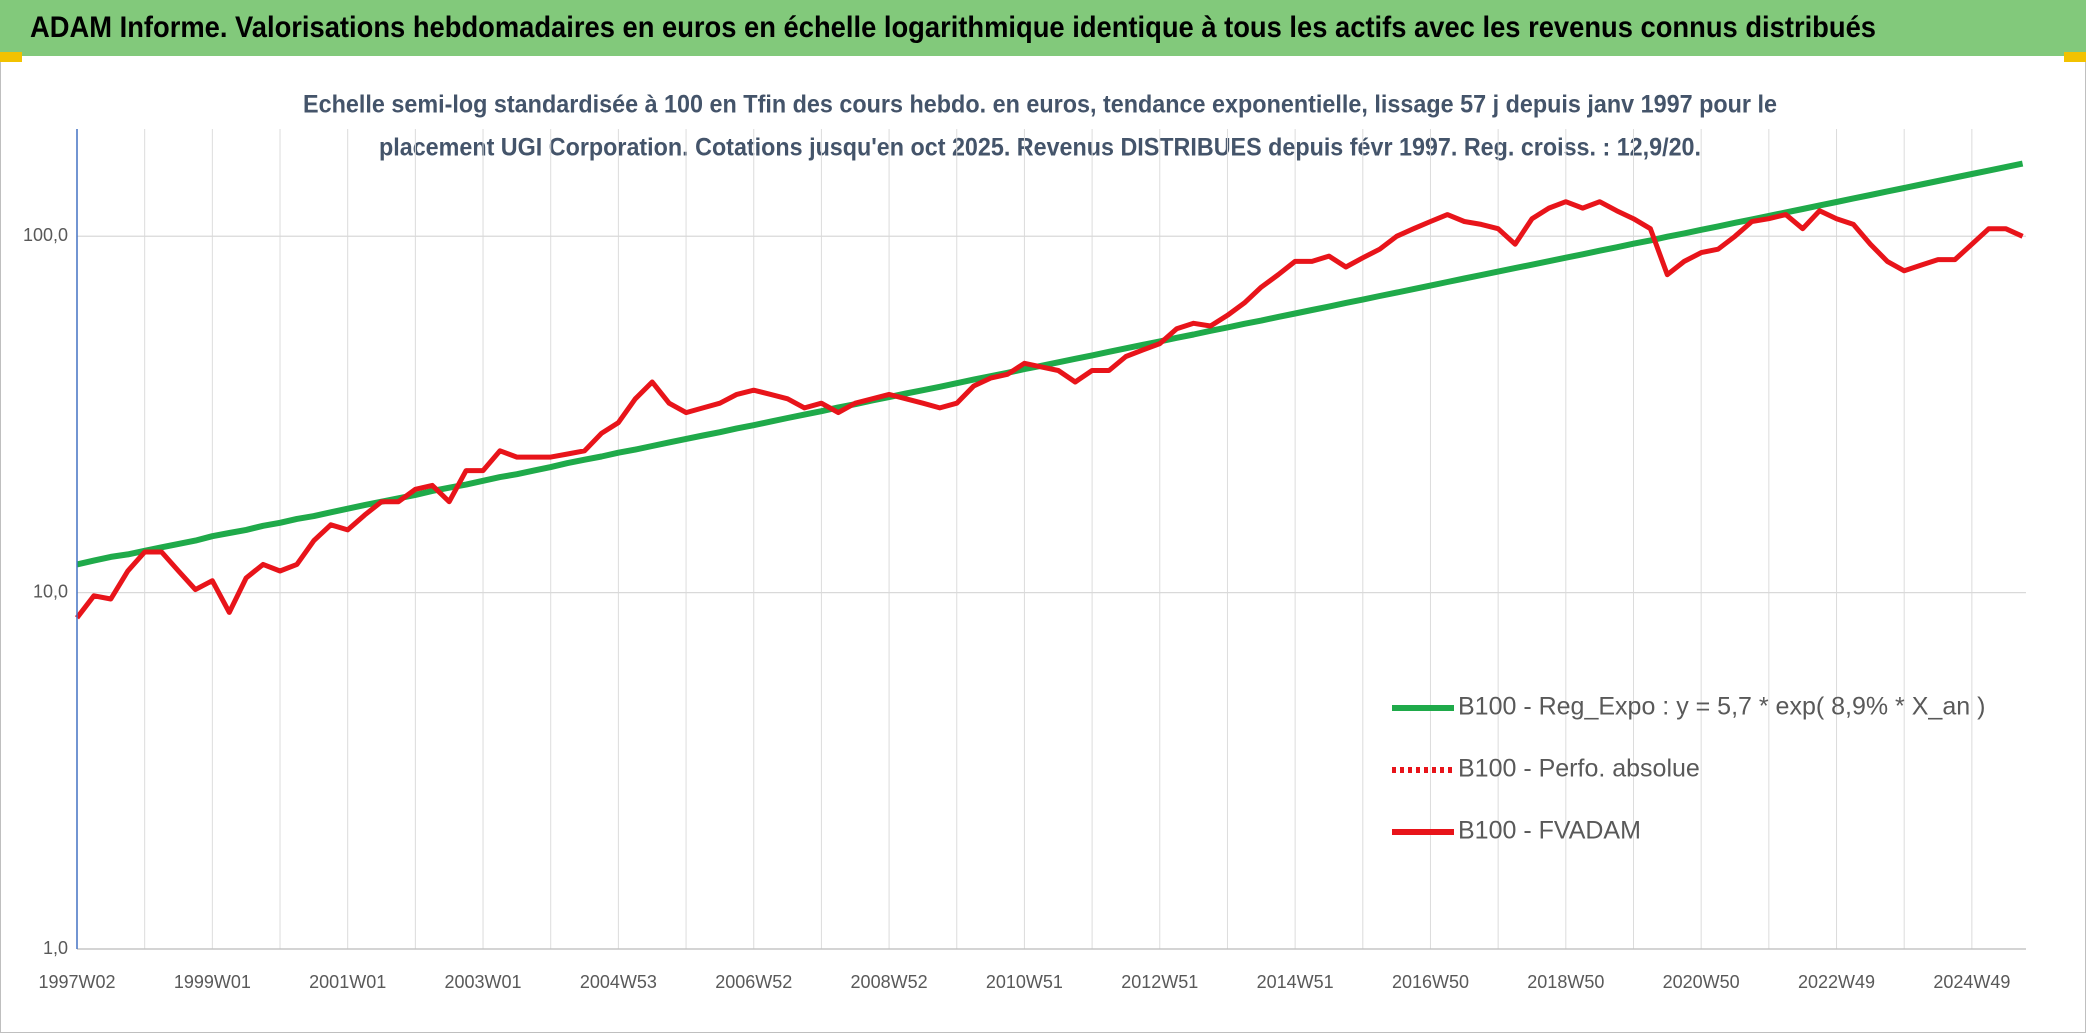 This screenshot has height=1033, width=2086. I want to click on x-tick-label: 2024W49, so click(1971, 982).